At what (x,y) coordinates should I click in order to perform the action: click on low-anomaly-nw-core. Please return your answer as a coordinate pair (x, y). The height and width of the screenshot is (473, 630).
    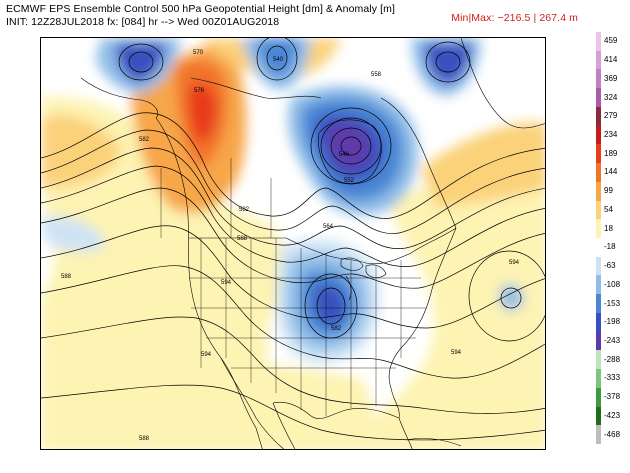
    Looking at the image, I should click on (141, 62).